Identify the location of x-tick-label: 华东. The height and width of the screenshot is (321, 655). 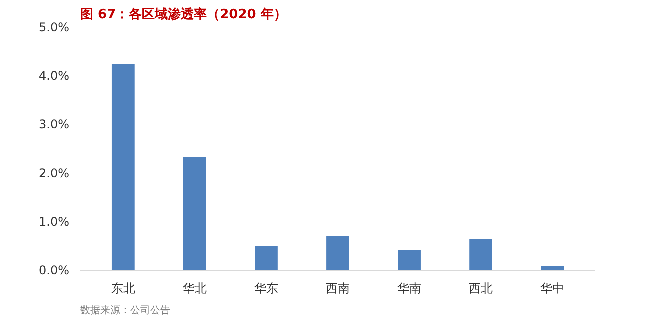
(266, 289).